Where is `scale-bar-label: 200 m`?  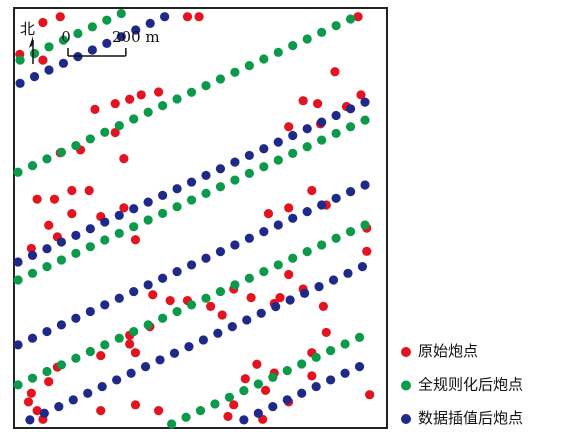
scale-bar-label: 200 m is located at coordinates (136, 37).